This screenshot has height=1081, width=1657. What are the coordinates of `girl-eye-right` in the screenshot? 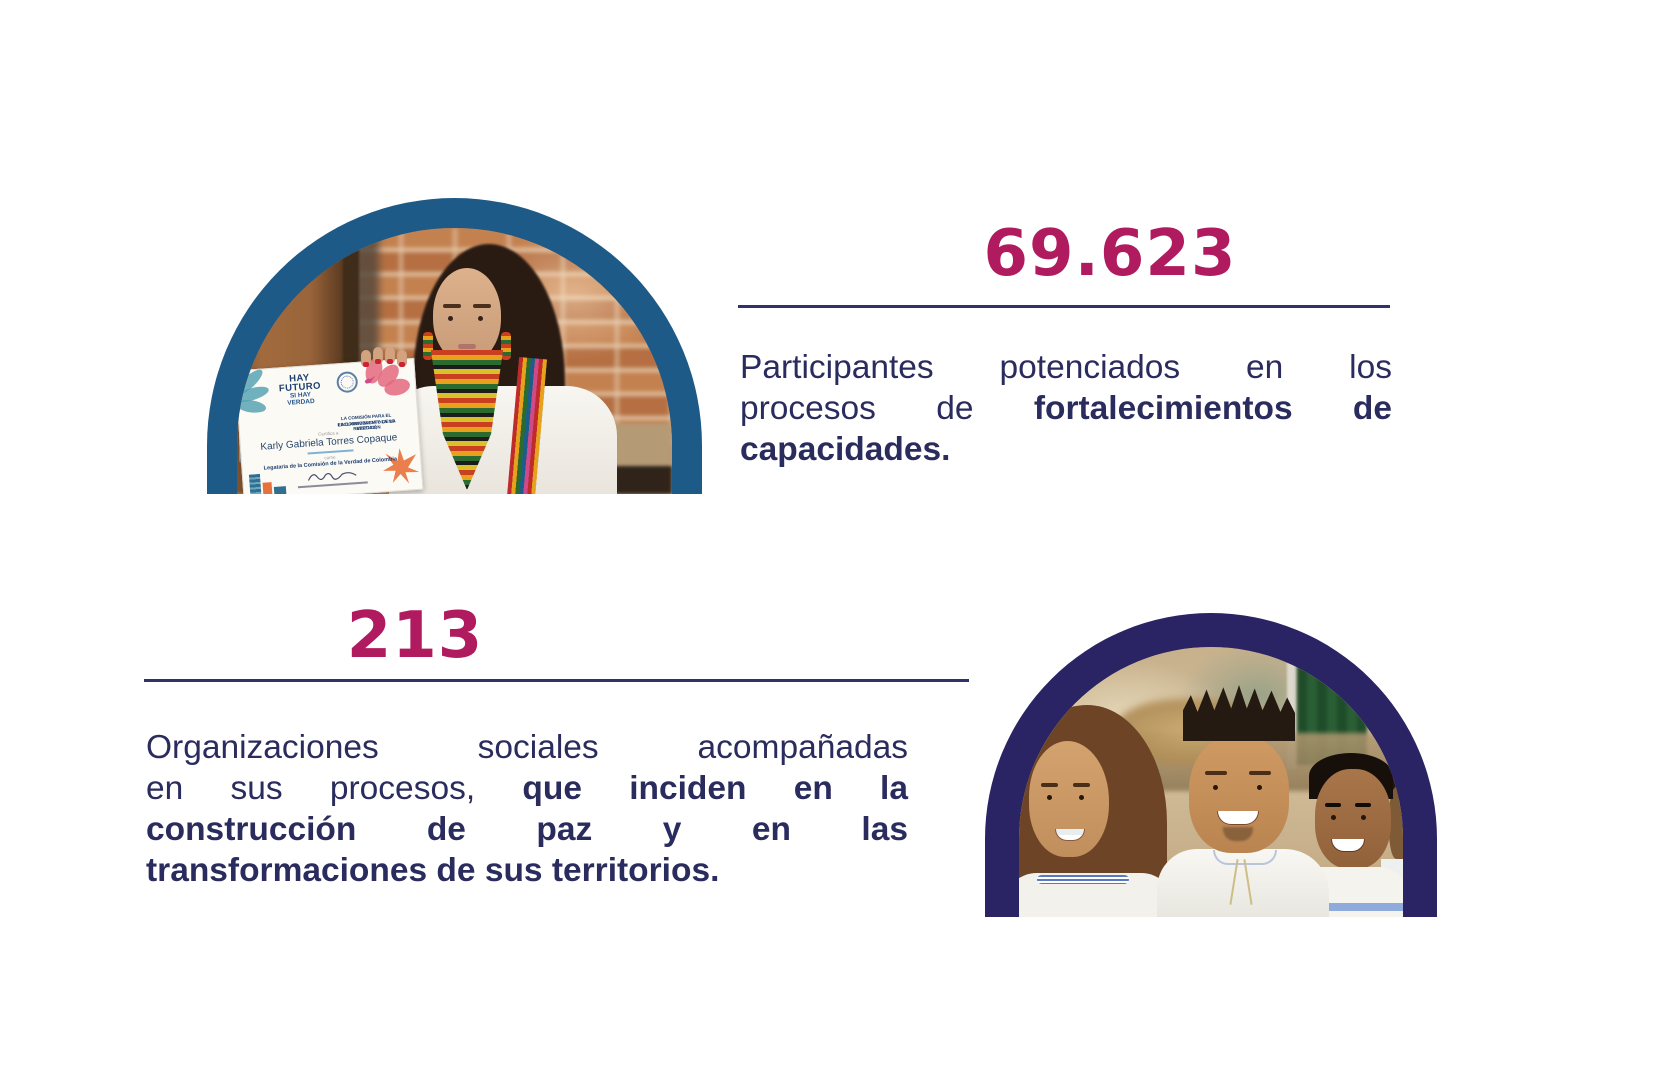 It's located at (1081, 797).